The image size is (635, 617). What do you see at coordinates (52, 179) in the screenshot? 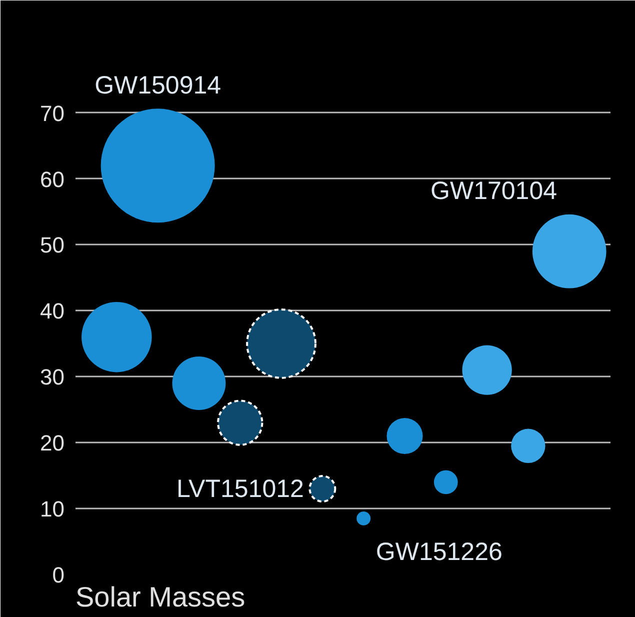
I see `y-tick-label: 60` at bounding box center [52, 179].